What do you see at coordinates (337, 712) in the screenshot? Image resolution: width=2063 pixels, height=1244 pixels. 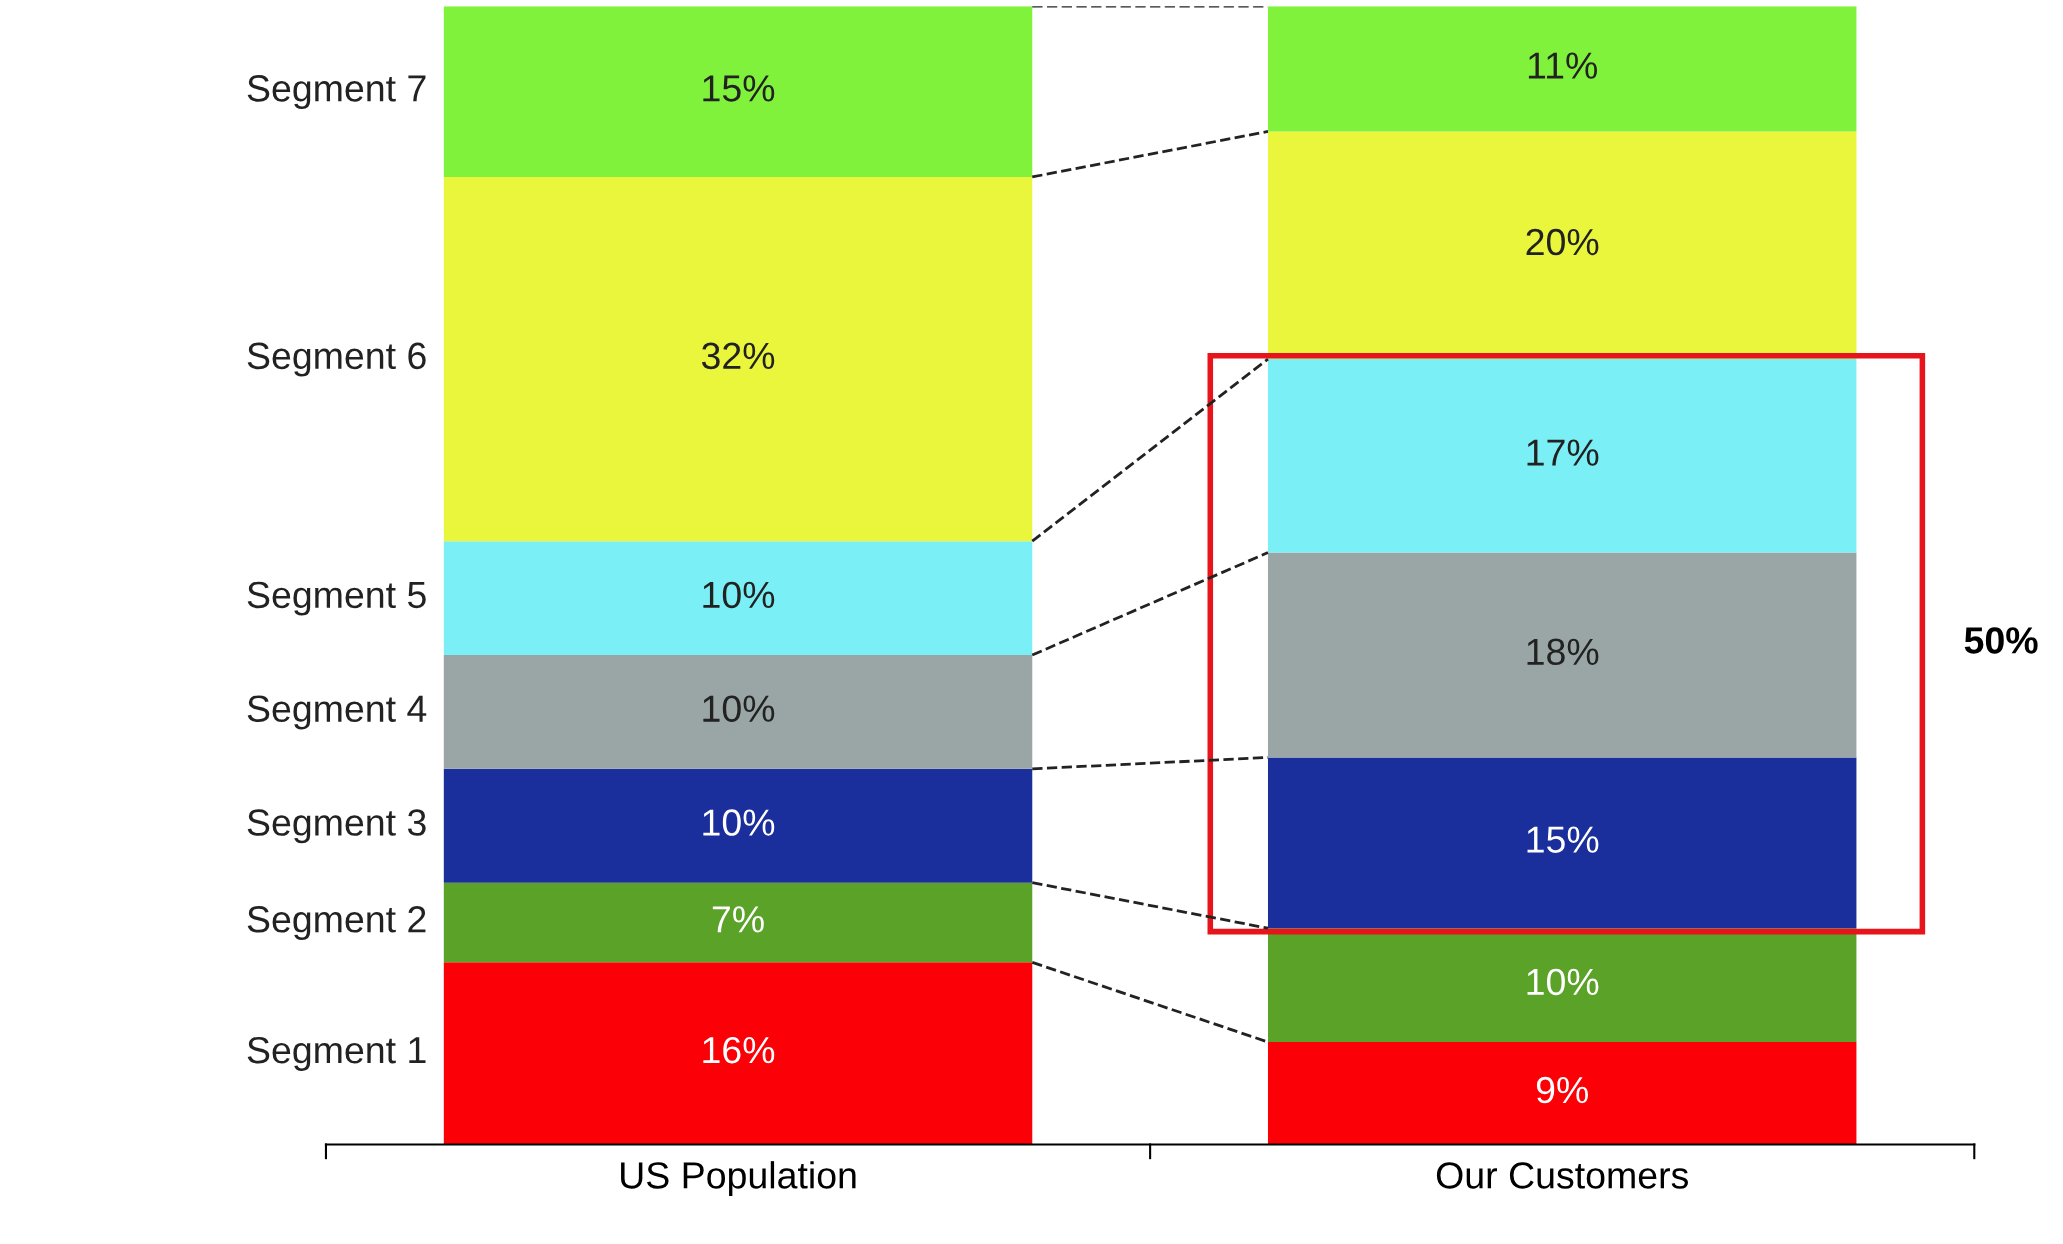 I see `series-label: Segment 4` at bounding box center [337, 712].